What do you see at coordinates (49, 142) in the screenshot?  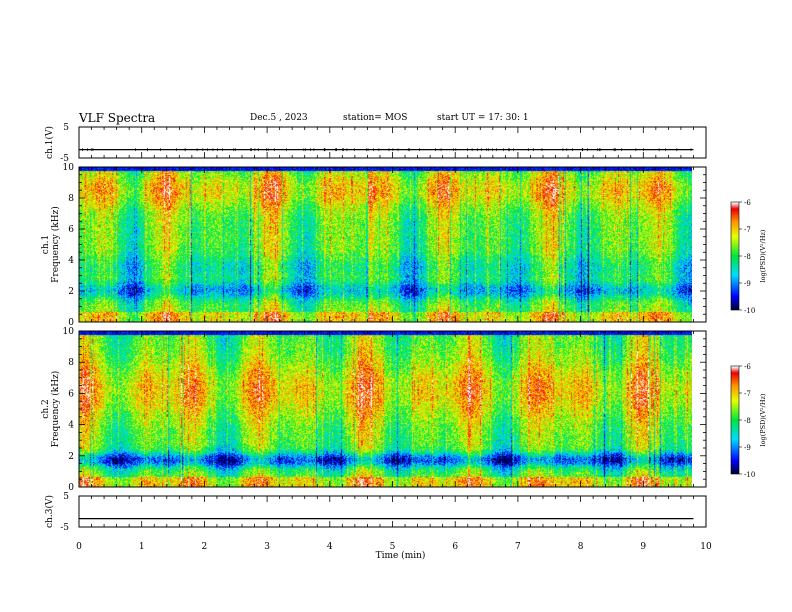 I see `y-axis-label-voltage: ch.1(V)` at bounding box center [49, 142].